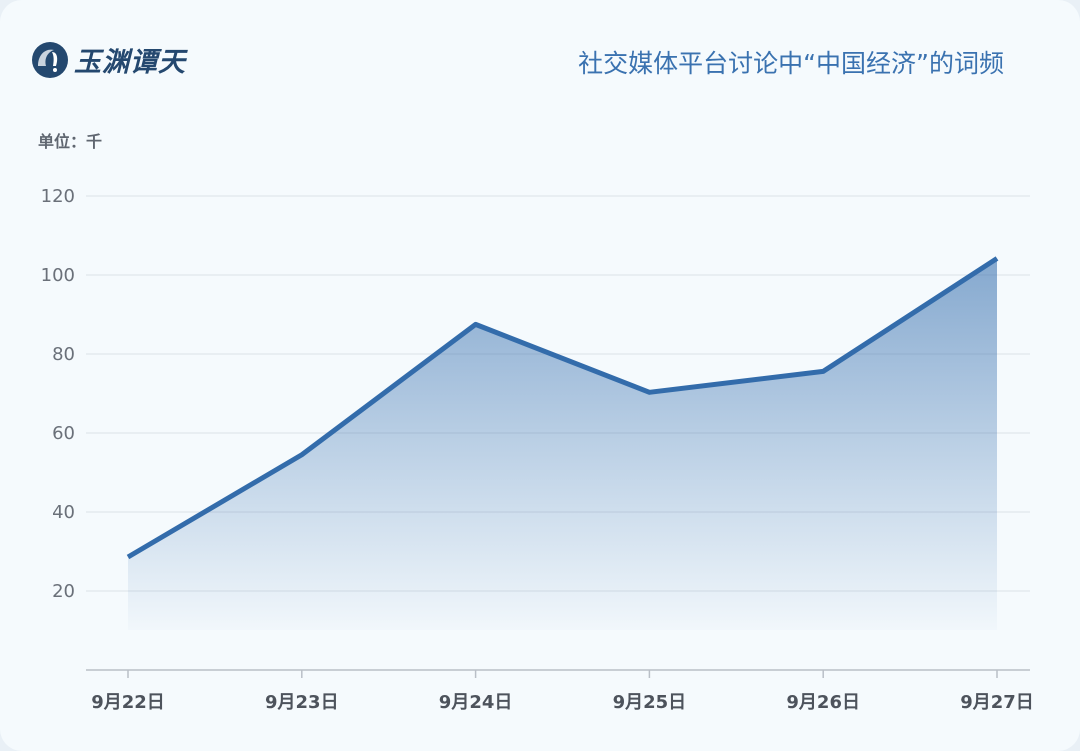  Describe the element at coordinates (63, 591) in the screenshot. I see `y-tick-label: 20` at that location.